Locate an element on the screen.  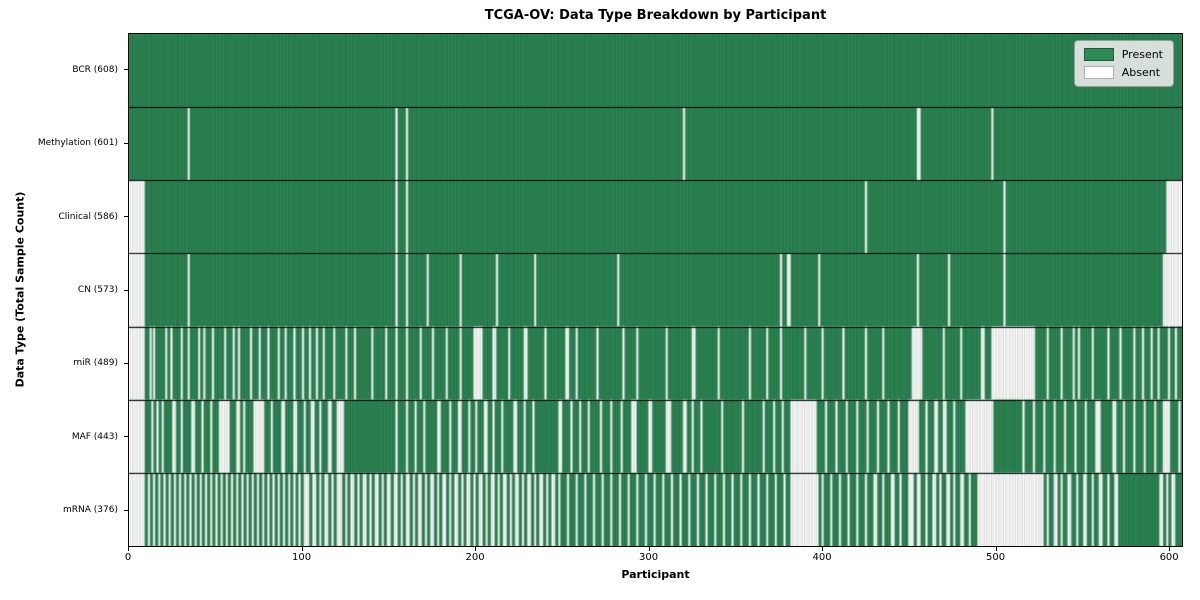
y-tick-label: mRNA (376) is located at coordinates (90, 510).